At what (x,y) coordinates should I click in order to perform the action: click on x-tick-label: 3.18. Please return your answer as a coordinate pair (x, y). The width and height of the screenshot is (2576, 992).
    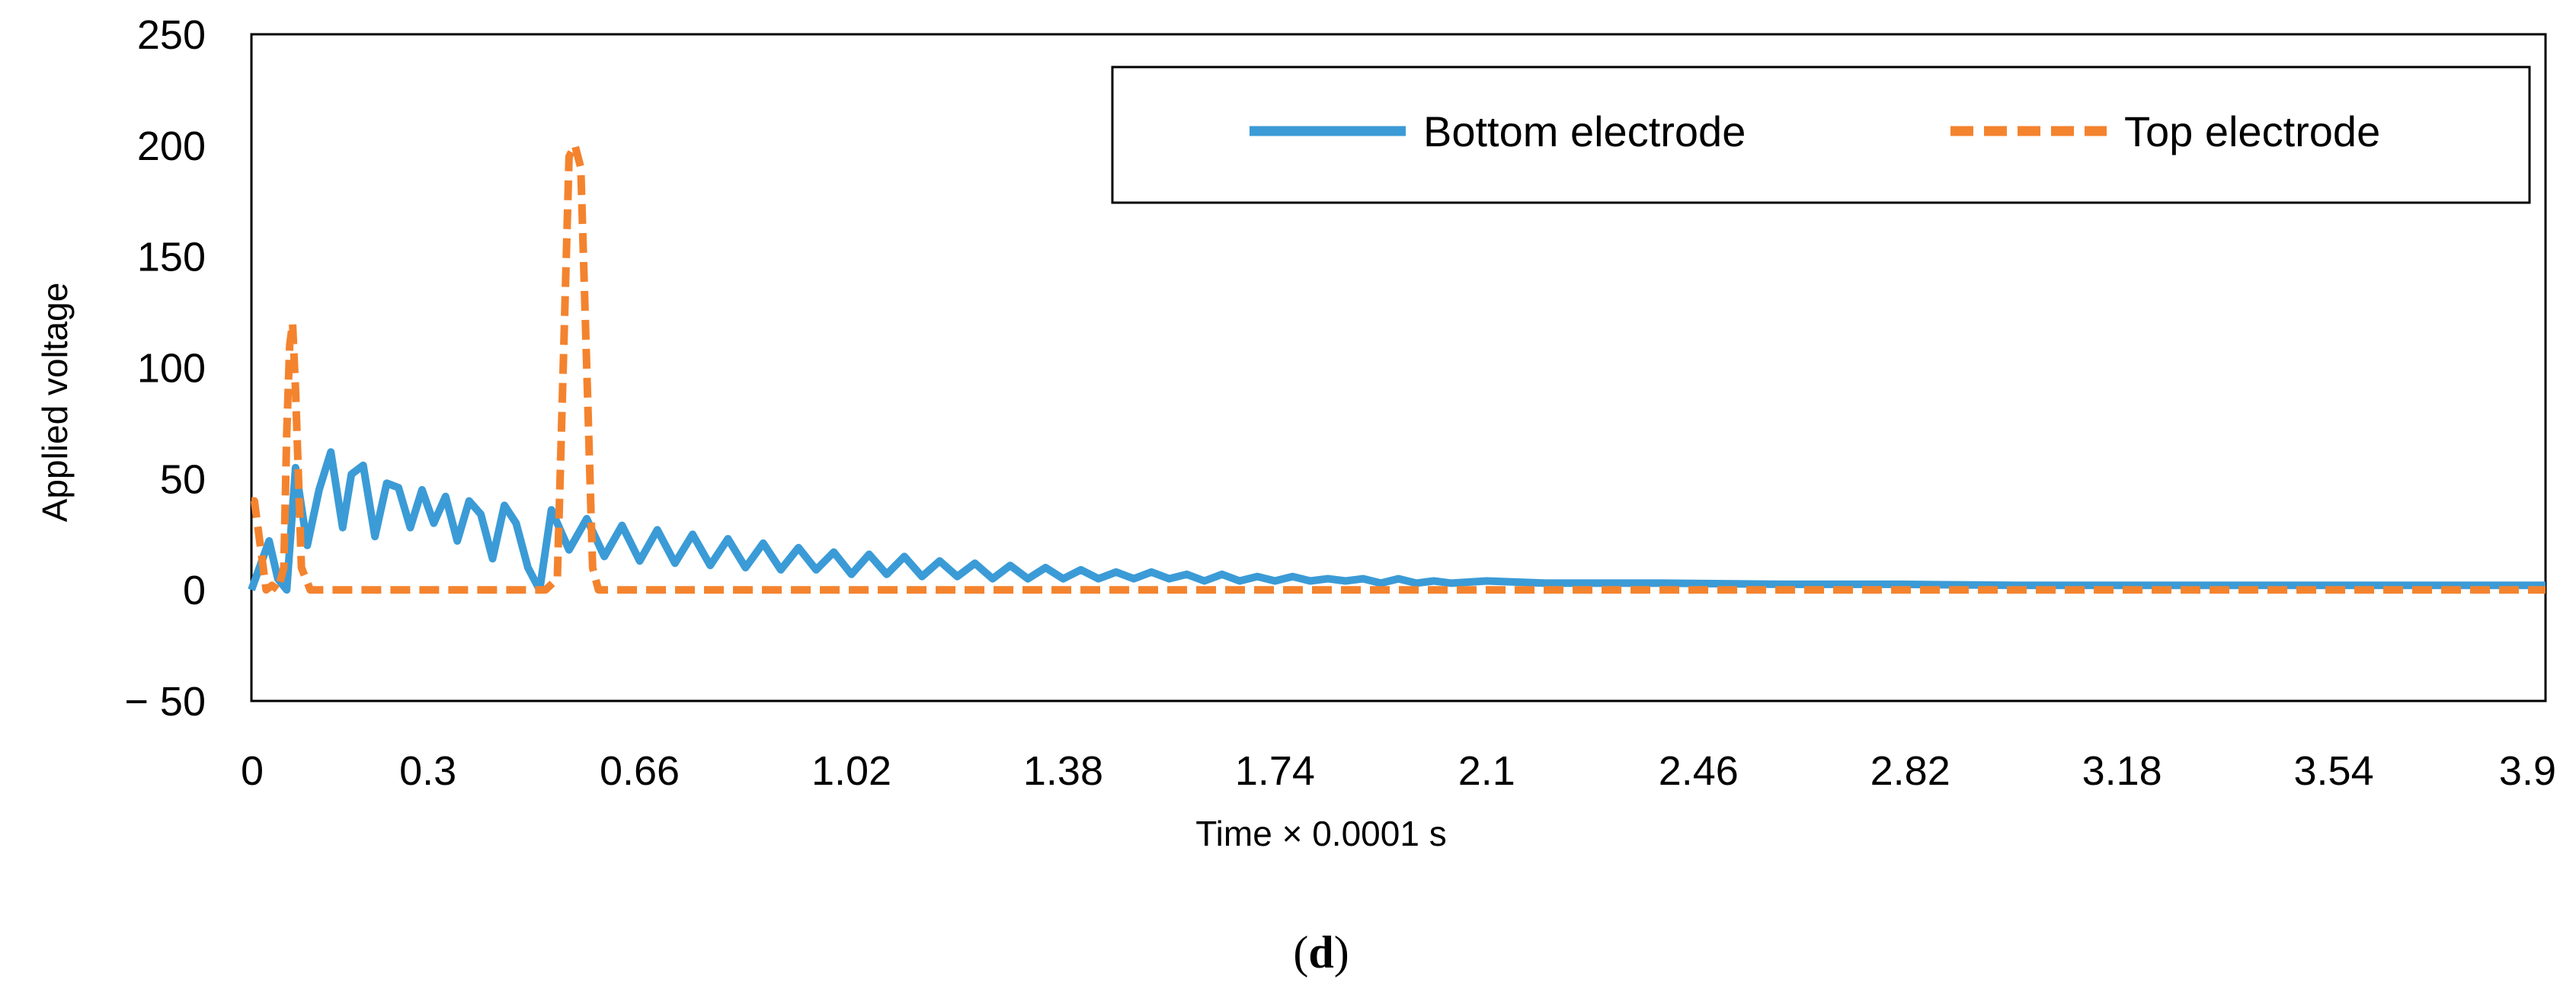
    Looking at the image, I should click on (2122, 771).